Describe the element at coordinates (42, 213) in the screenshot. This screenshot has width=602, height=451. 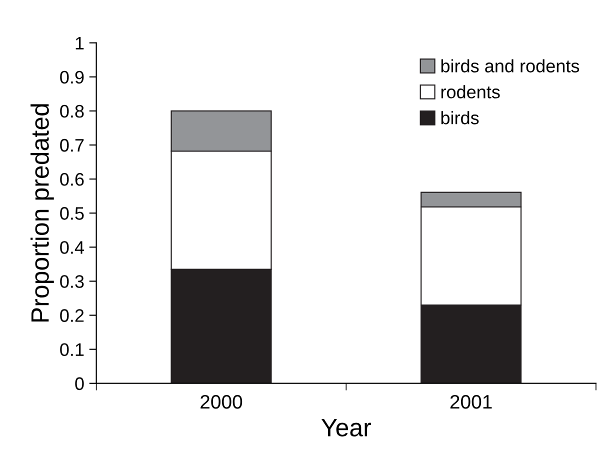
I see `y-axis-title: Proportion predated` at that location.